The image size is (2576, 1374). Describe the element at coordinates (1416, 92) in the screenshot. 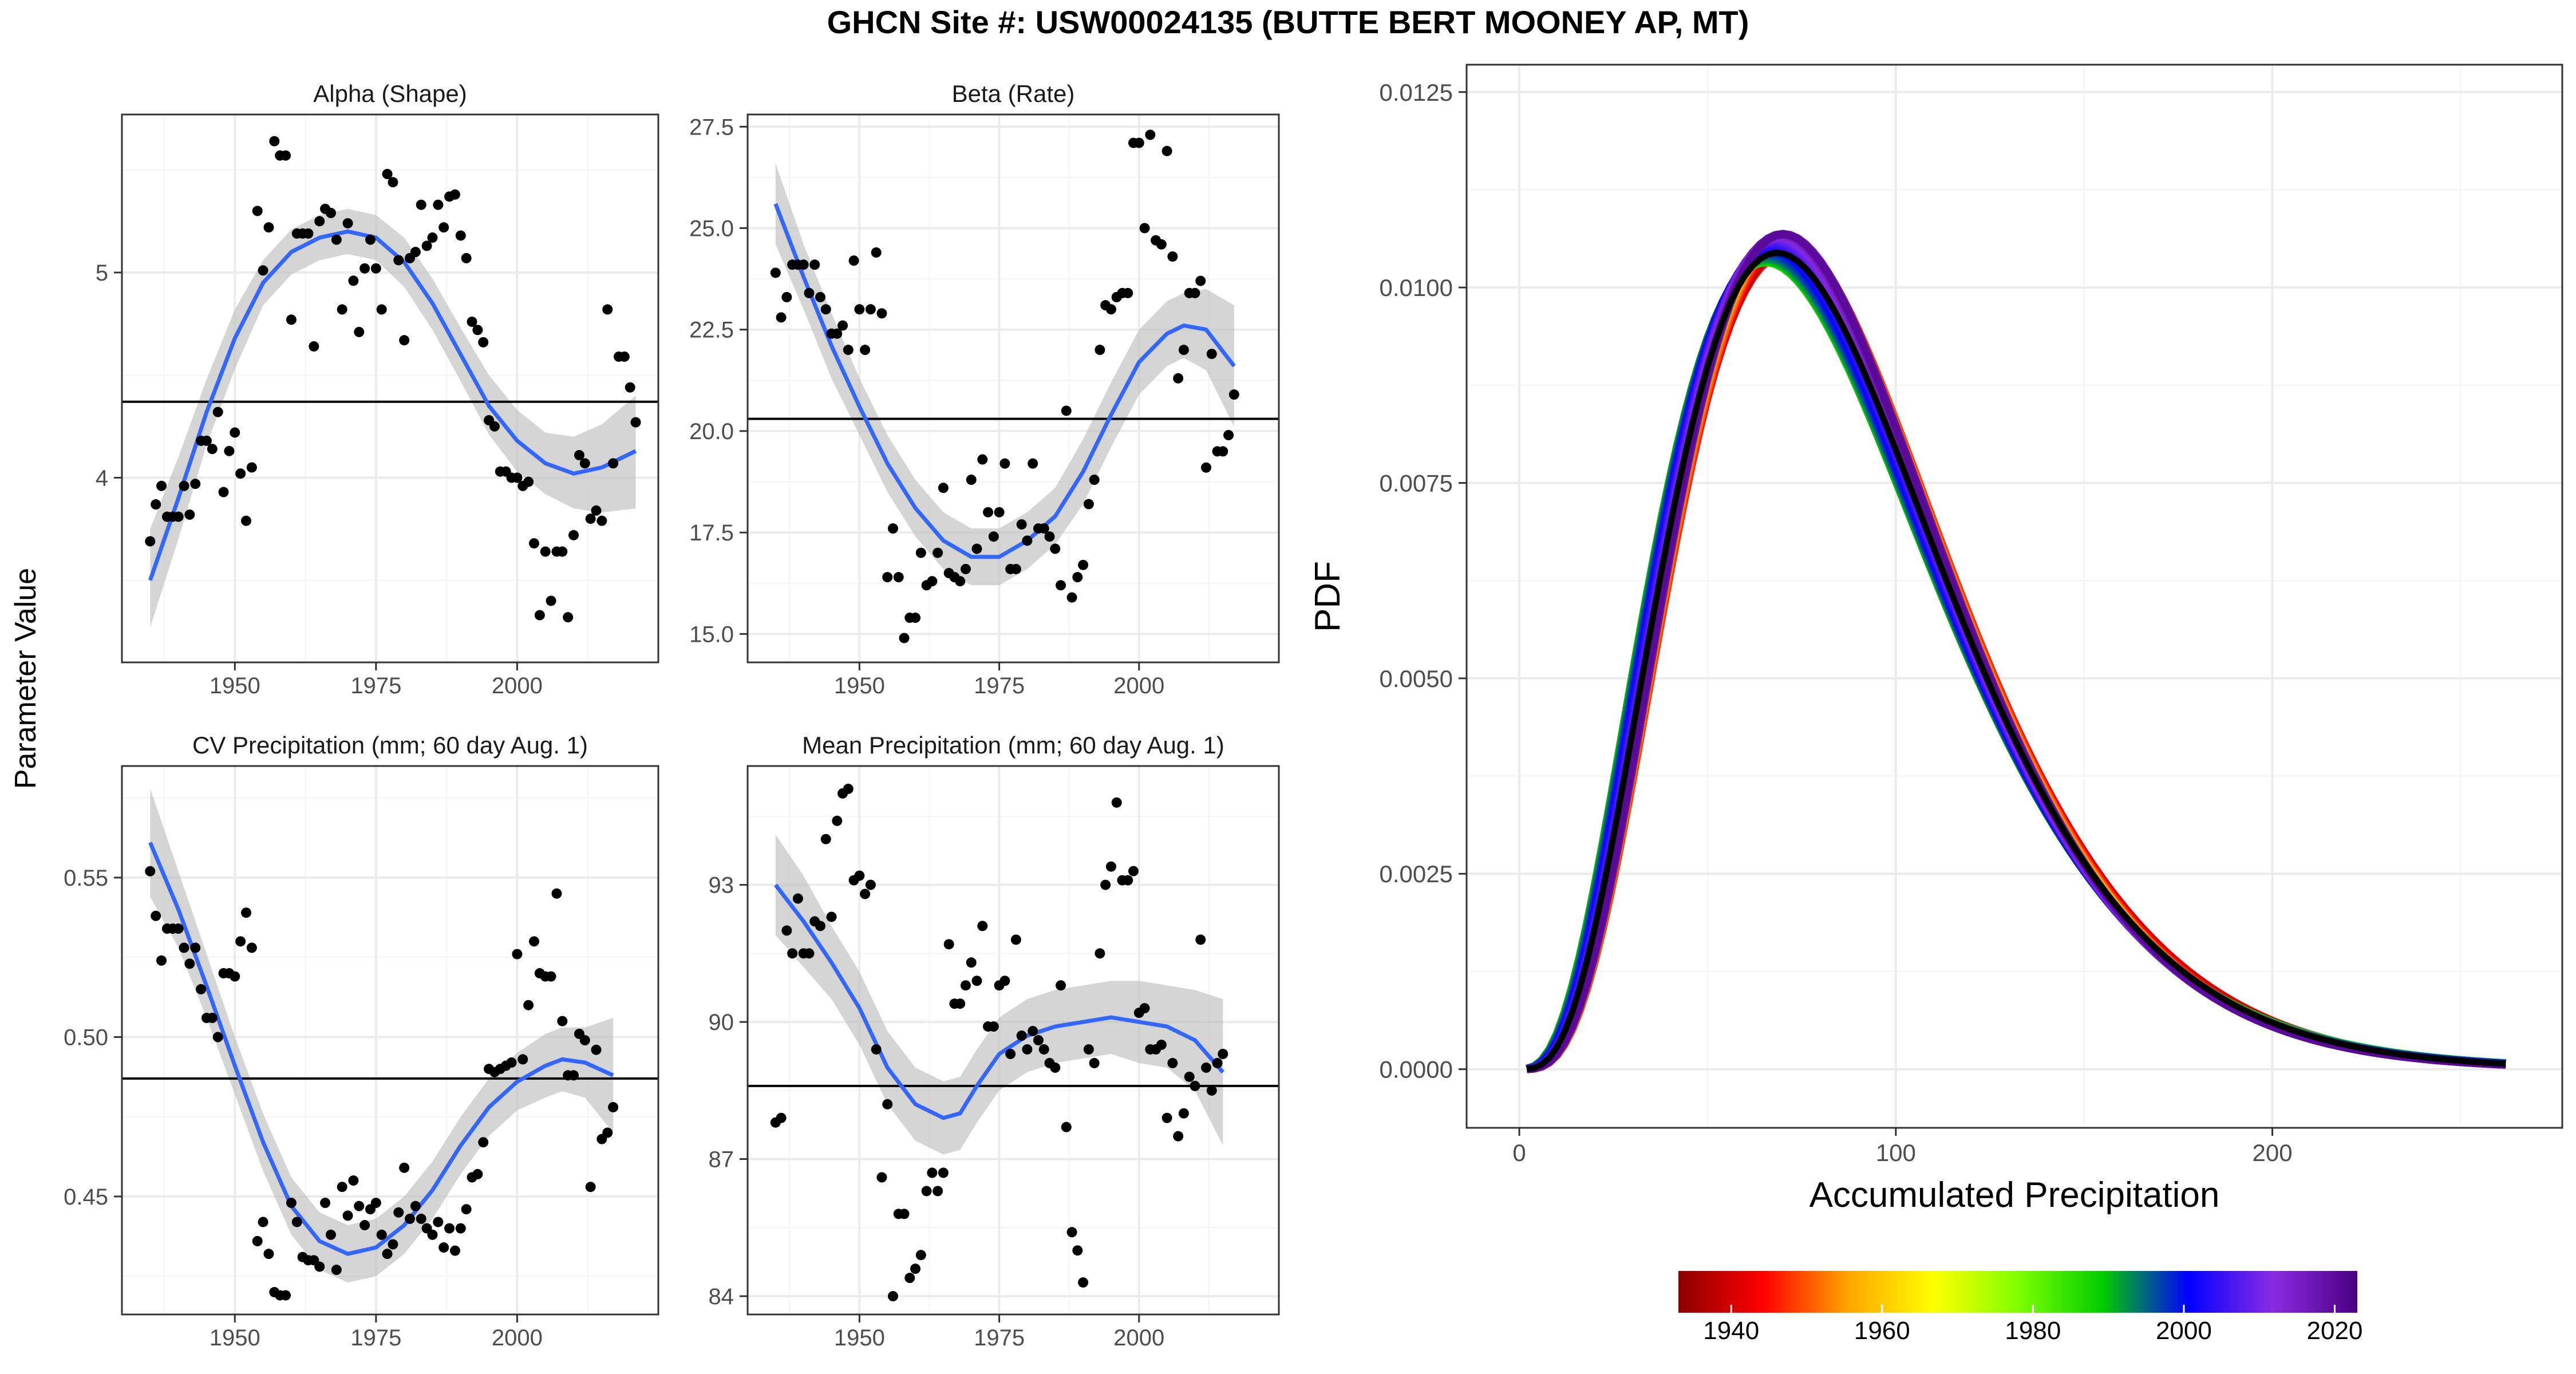

I see `y-tick-label: 0.0125` at that location.